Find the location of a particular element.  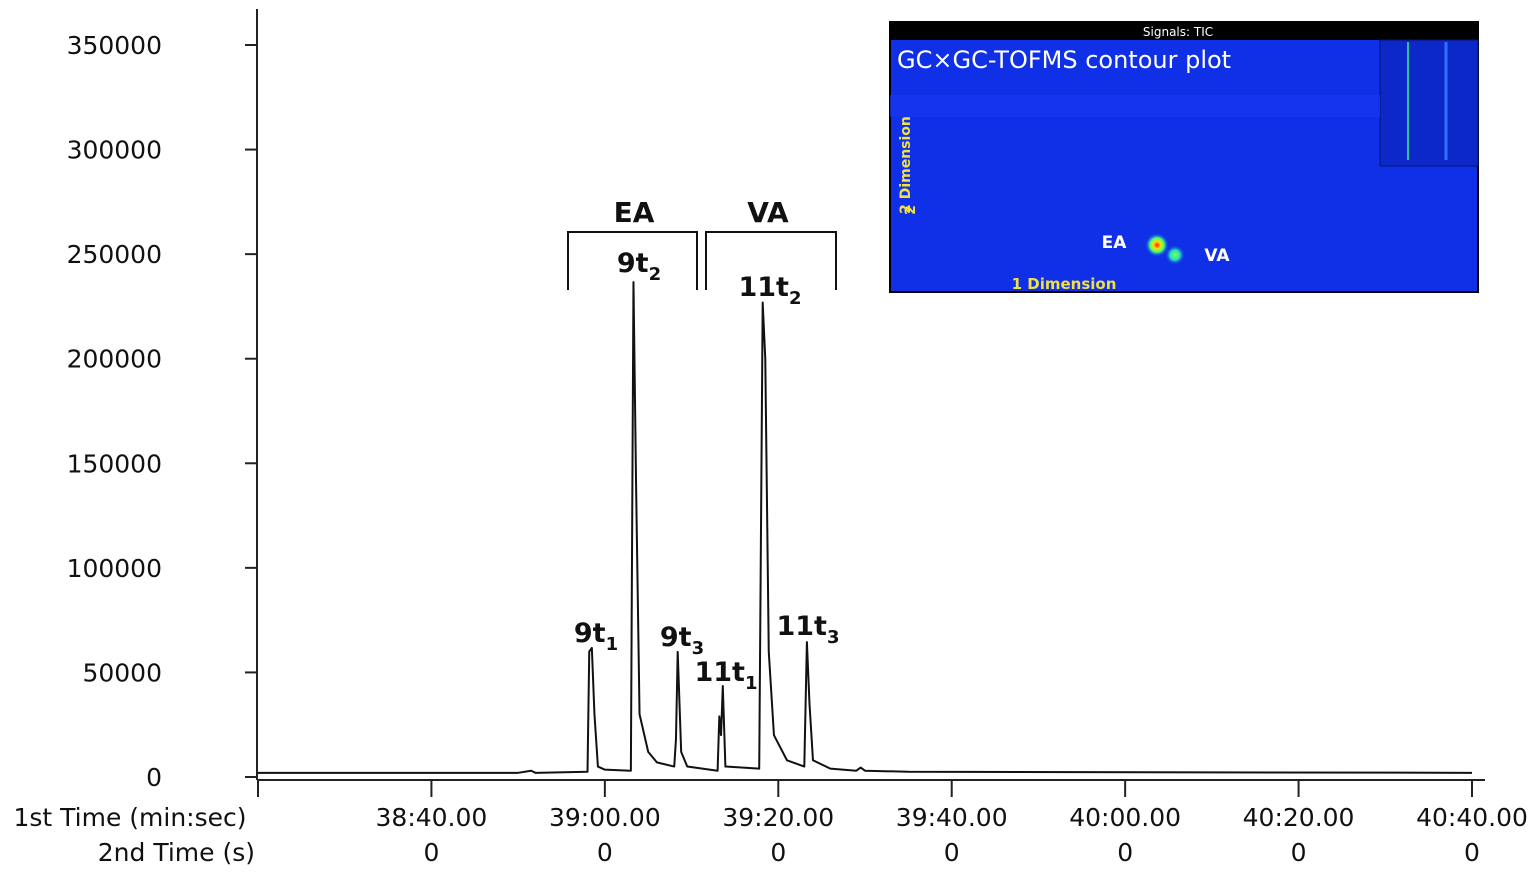

y-tick-label: 250000 is located at coordinates (114, 254).